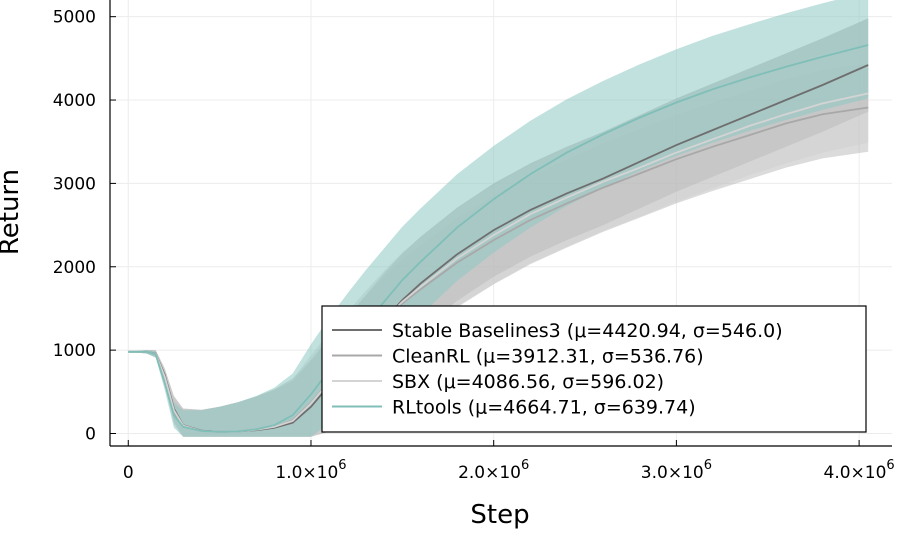  What do you see at coordinates (74, 268) in the screenshot?
I see `y-tick-label-2: 2000` at bounding box center [74, 268].